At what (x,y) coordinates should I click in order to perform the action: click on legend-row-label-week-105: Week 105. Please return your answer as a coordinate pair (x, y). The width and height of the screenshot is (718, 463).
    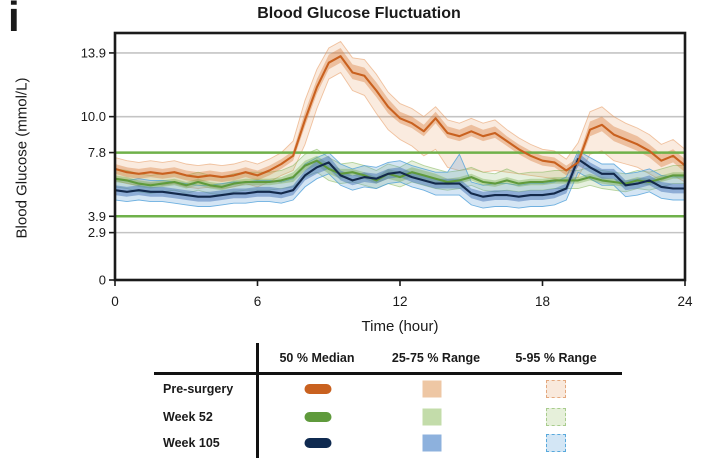
    Looking at the image, I should click on (191, 443).